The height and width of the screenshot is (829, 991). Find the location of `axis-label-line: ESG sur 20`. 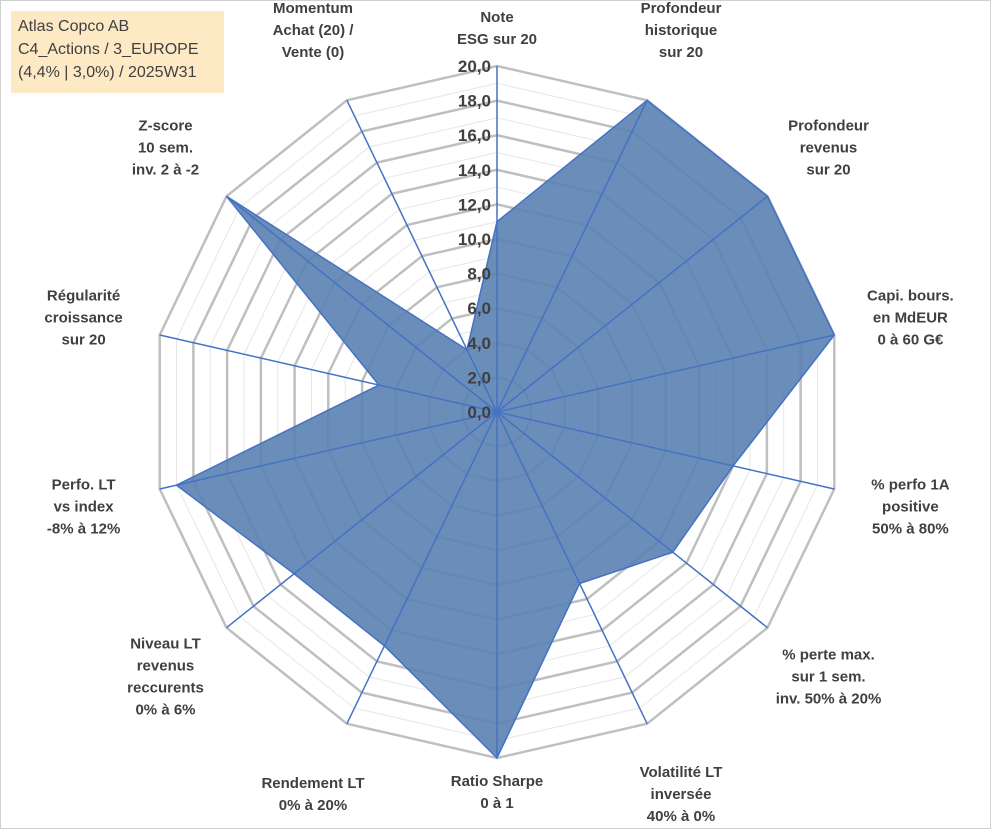

axis-label-line: ESG sur 20 is located at coordinates (497, 39).